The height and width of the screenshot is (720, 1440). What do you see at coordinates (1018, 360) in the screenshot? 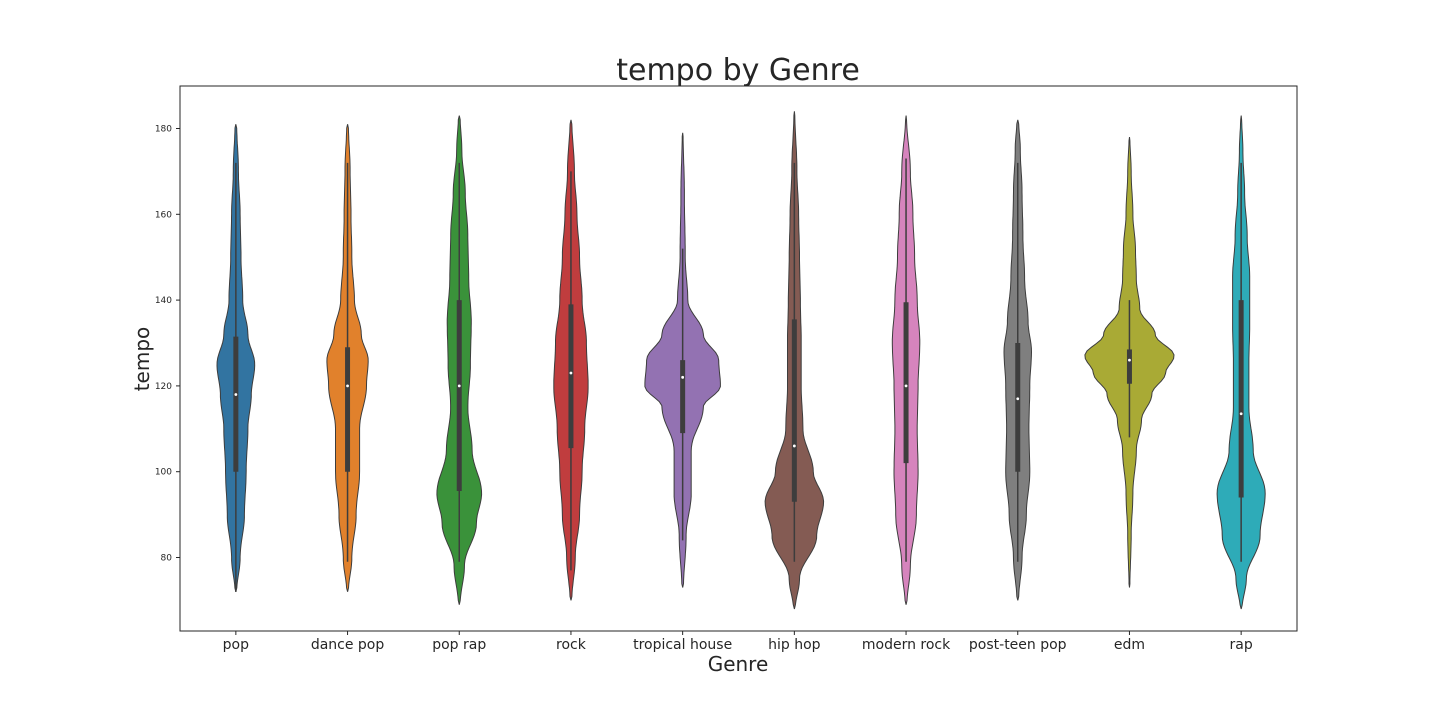
I see `violin-post-teen-pop` at bounding box center [1018, 360].